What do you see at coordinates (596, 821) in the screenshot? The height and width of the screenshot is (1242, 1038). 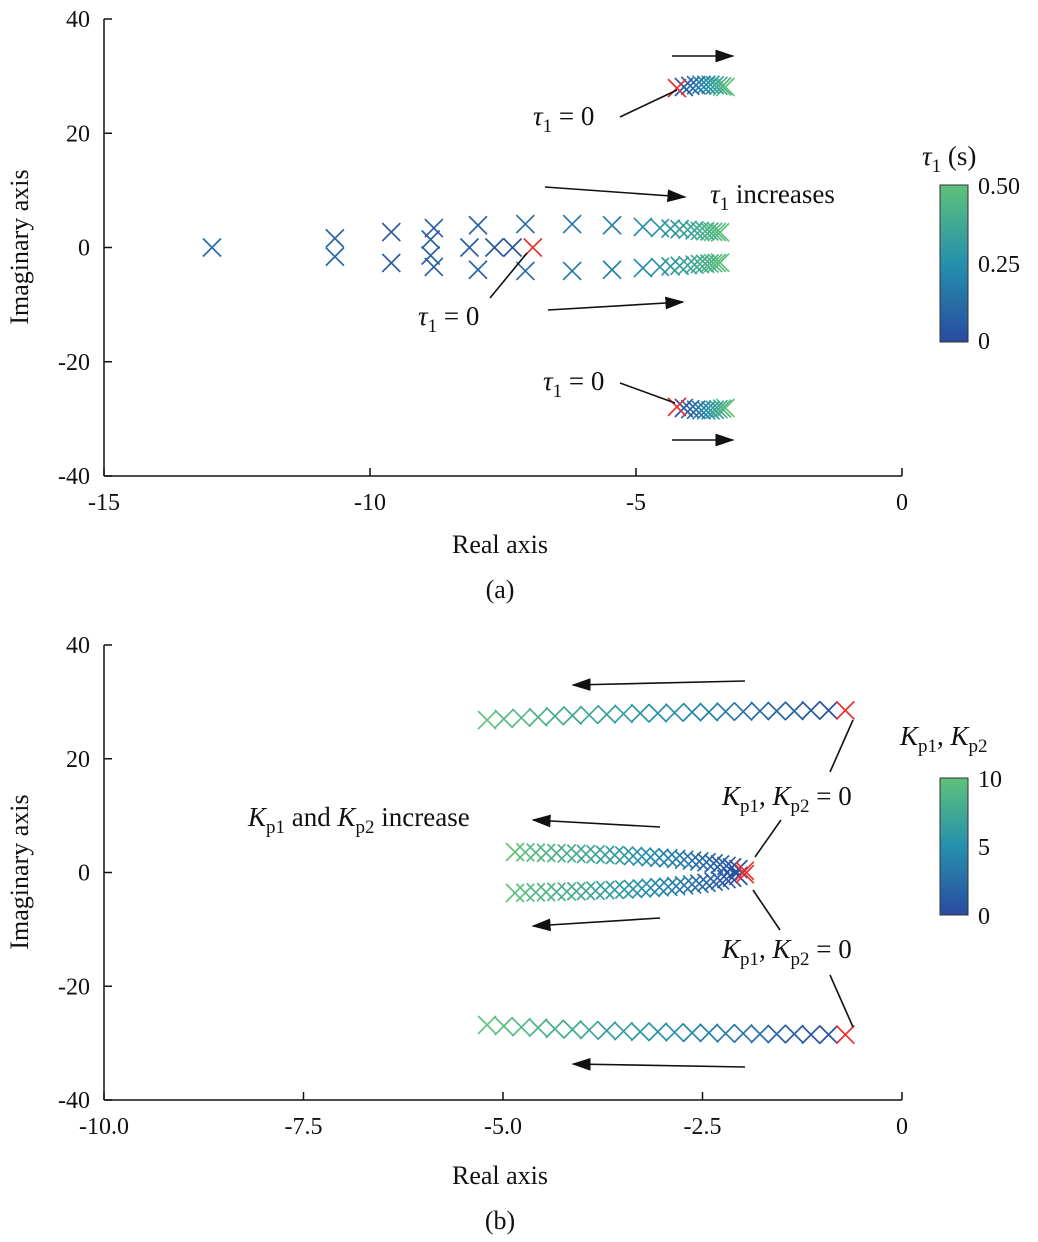 I see `arrow-left-mid-upper` at bounding box center [596, 821].